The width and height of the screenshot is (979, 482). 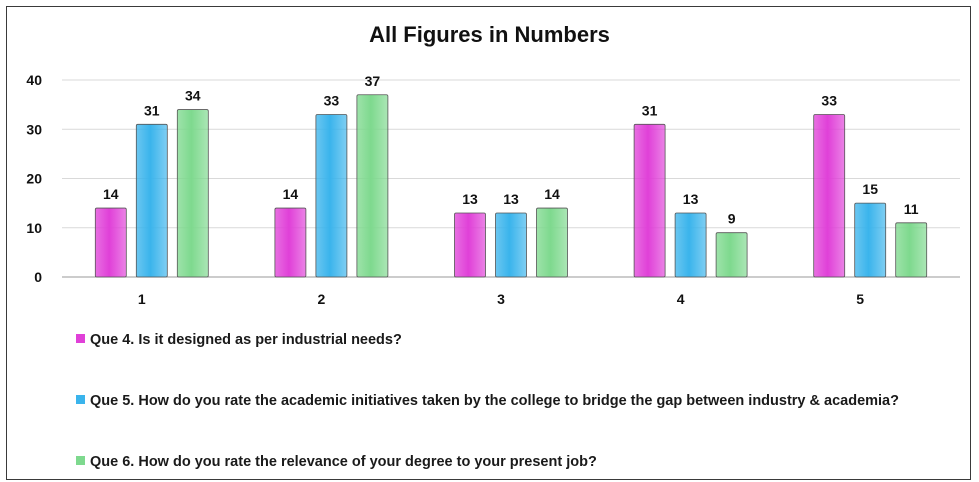 What do you see at coordinates (860, 299) in the screenshot?
I see `x-tick-label: 5` at bounding box center [860, 299].